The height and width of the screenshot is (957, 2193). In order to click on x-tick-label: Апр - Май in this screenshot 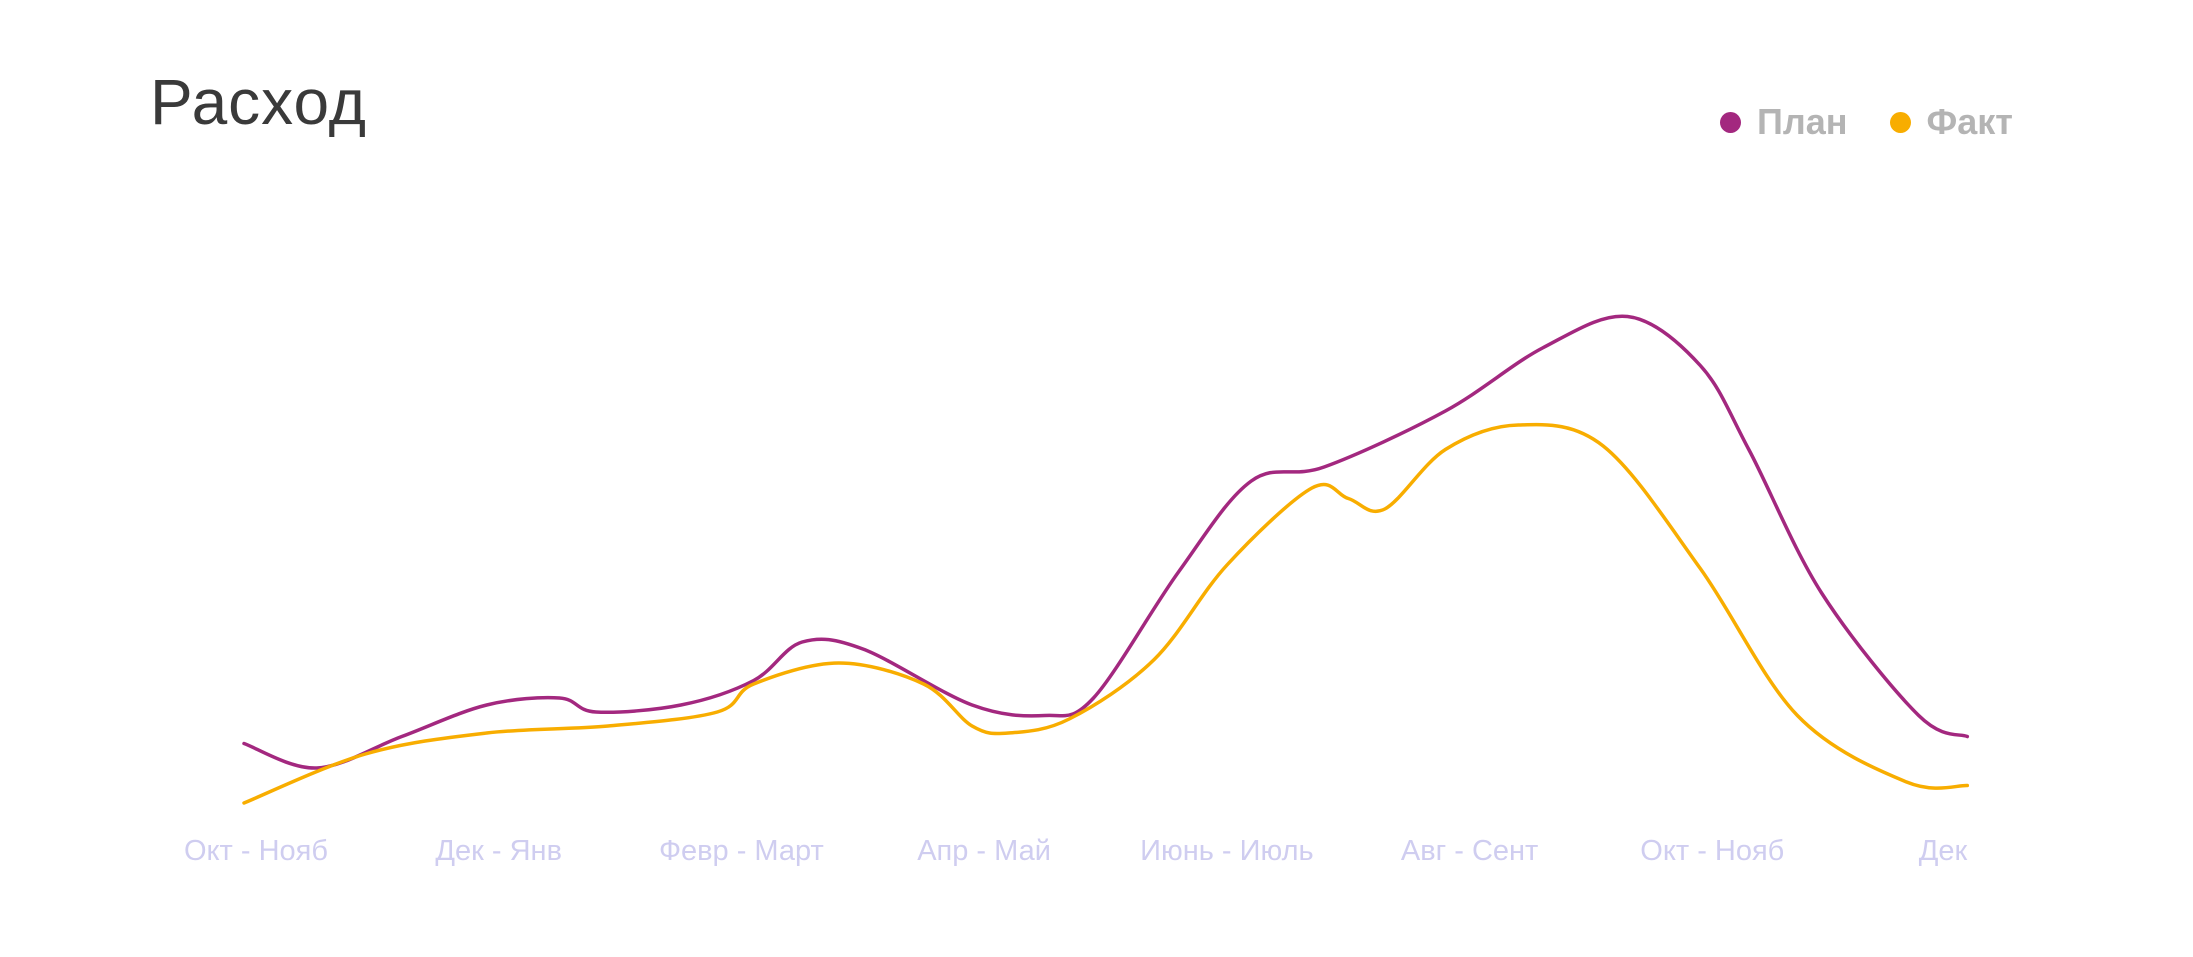, I will do `click(984, 851)`.